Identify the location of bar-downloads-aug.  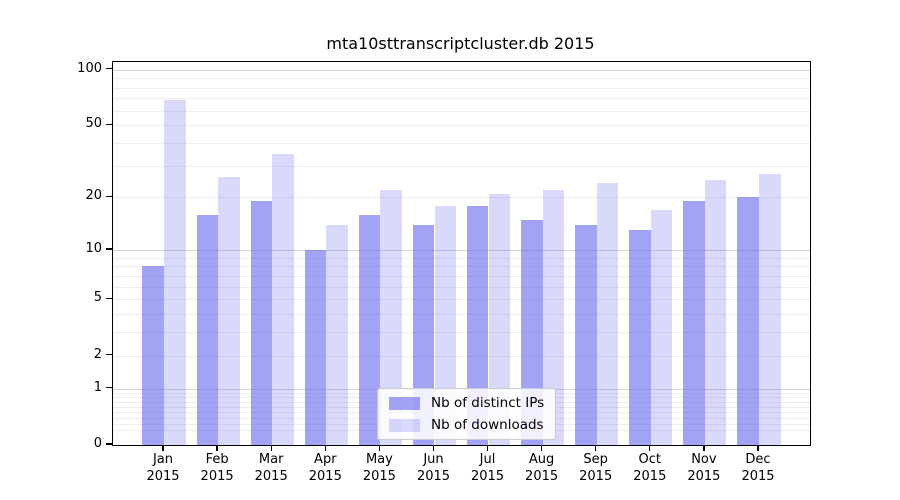
(553, 317).